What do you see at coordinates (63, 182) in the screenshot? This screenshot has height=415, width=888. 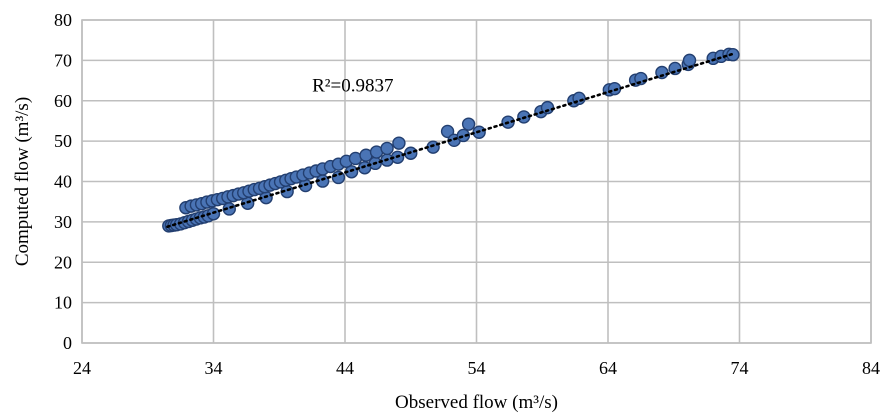 I see `y-tick-label: 40` at bounding box center [63, 182].